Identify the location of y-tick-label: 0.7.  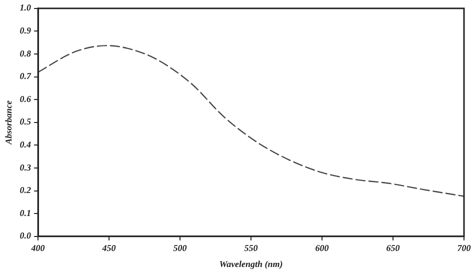
(26, 76).